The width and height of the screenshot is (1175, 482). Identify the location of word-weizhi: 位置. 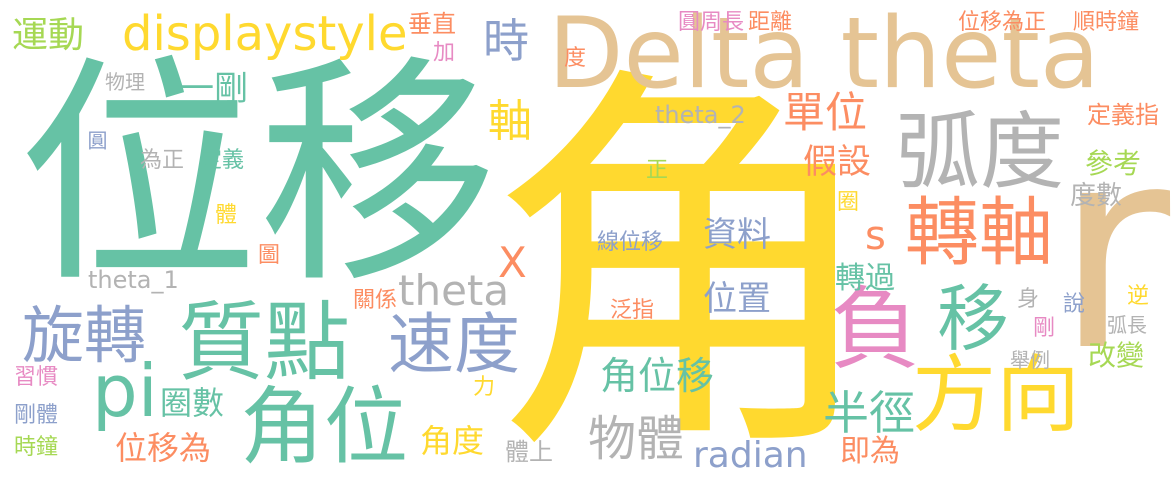
(737, 299).